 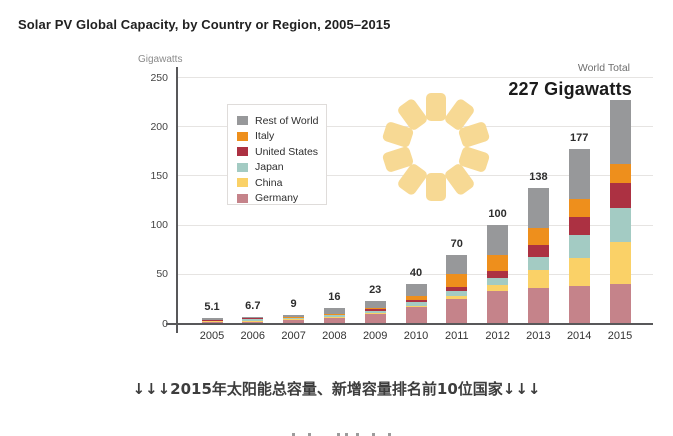 I want to click on bar-segment-japan-2010, so click(x=416, y=304).